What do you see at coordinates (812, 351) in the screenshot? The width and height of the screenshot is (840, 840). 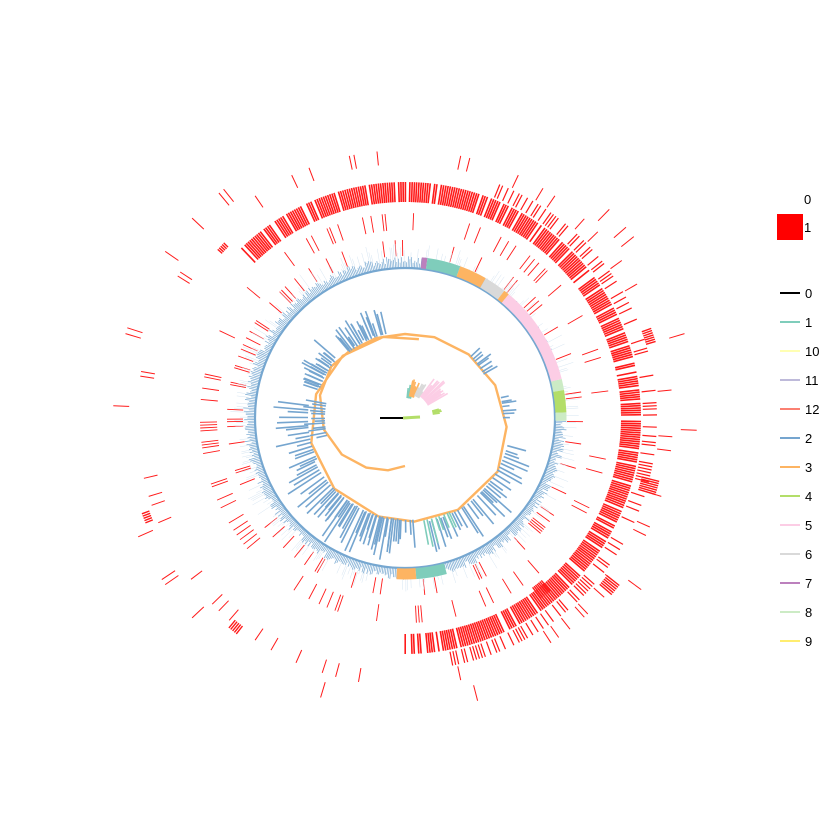 I see `legend-clade-label-10: 10` at bounding box center [812, 351].